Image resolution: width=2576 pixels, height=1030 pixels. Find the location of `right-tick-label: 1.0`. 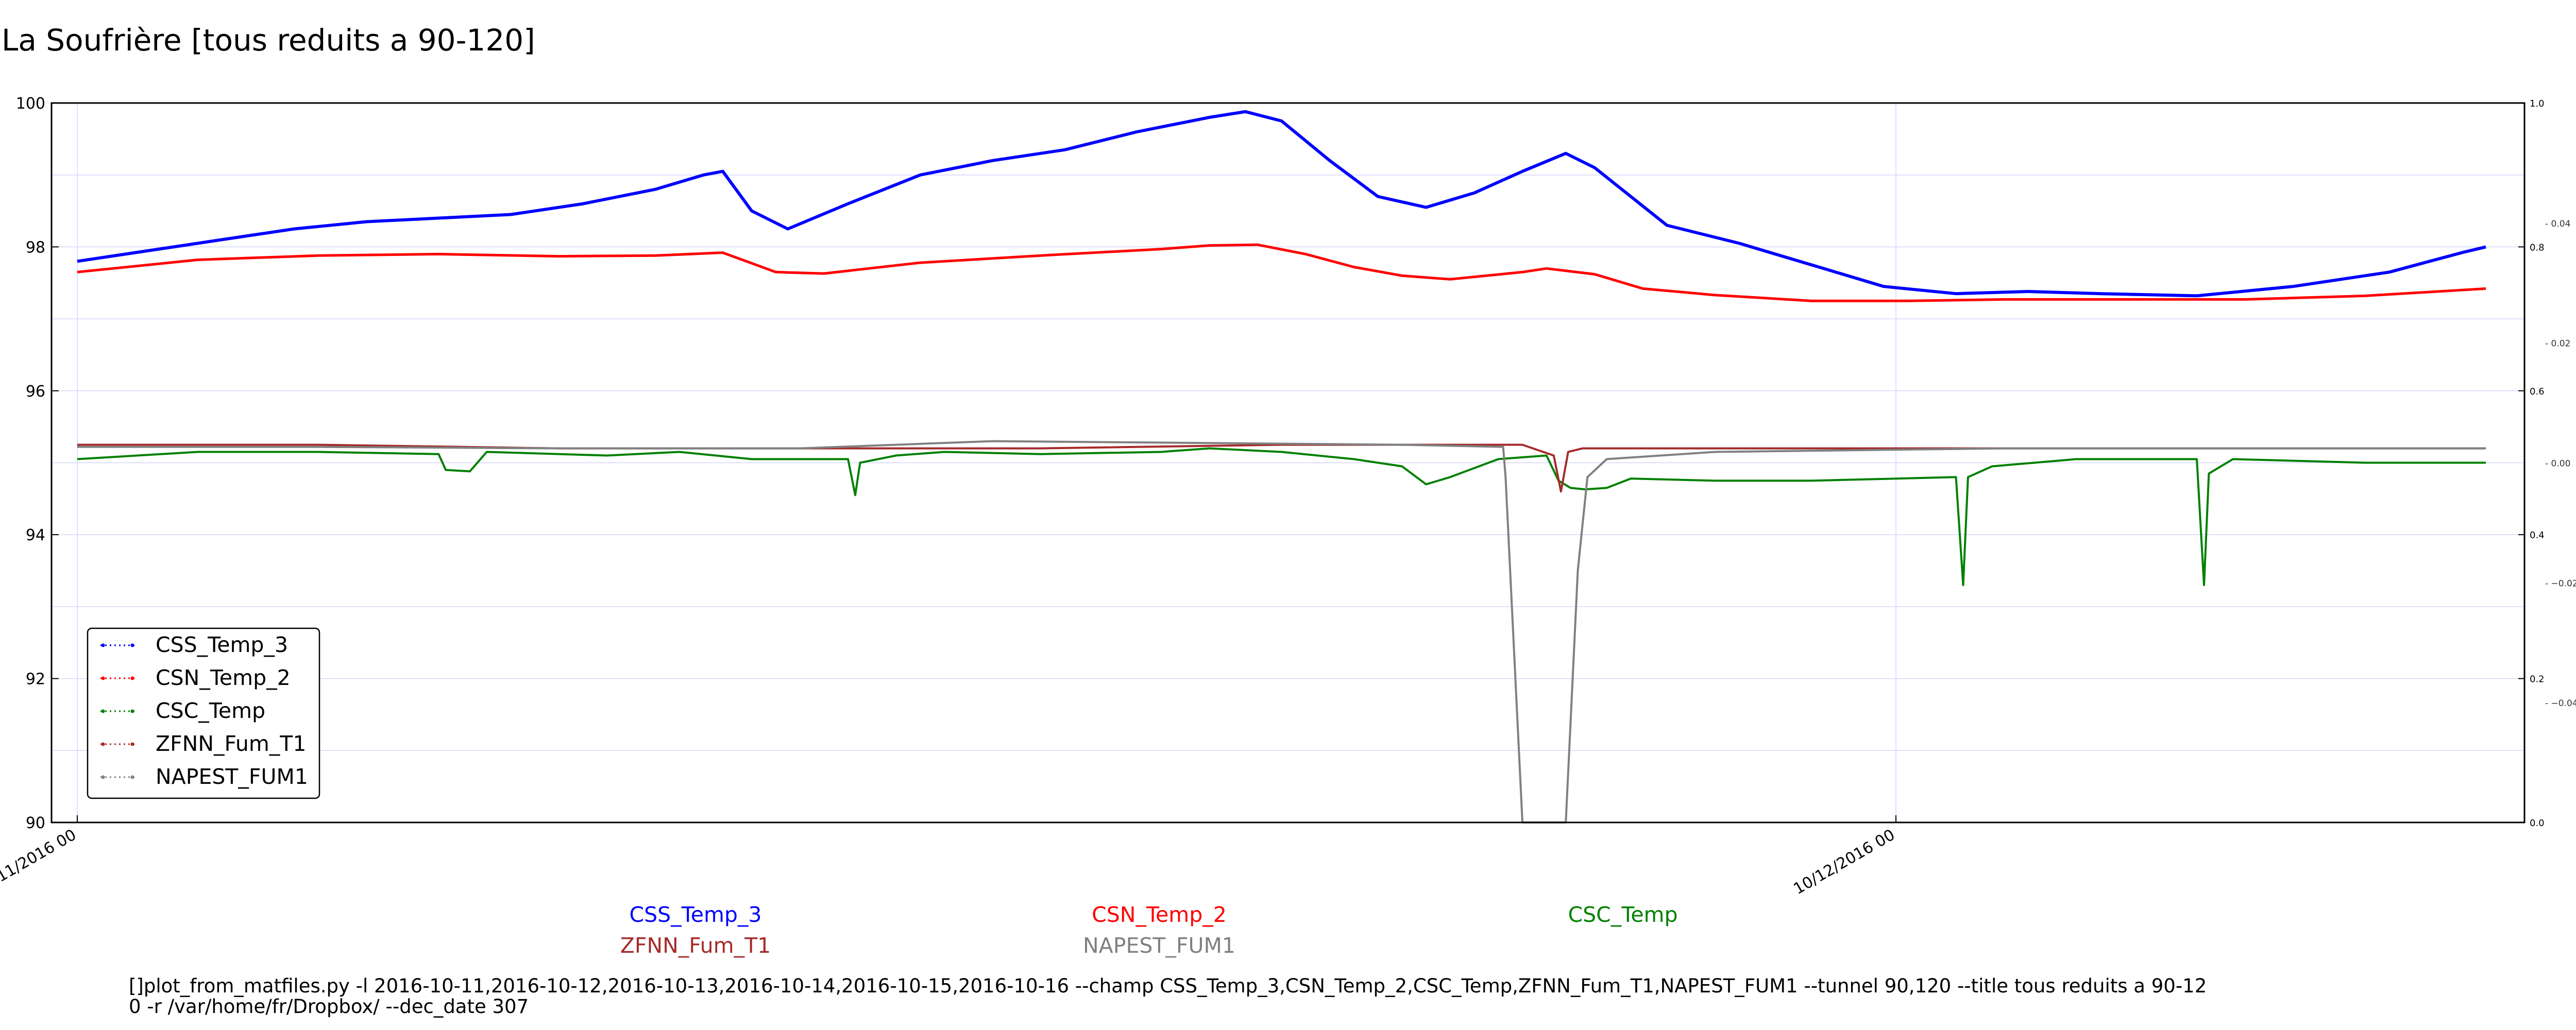

right-tick-label: 1.0 is located at coordinates (2537, 103).